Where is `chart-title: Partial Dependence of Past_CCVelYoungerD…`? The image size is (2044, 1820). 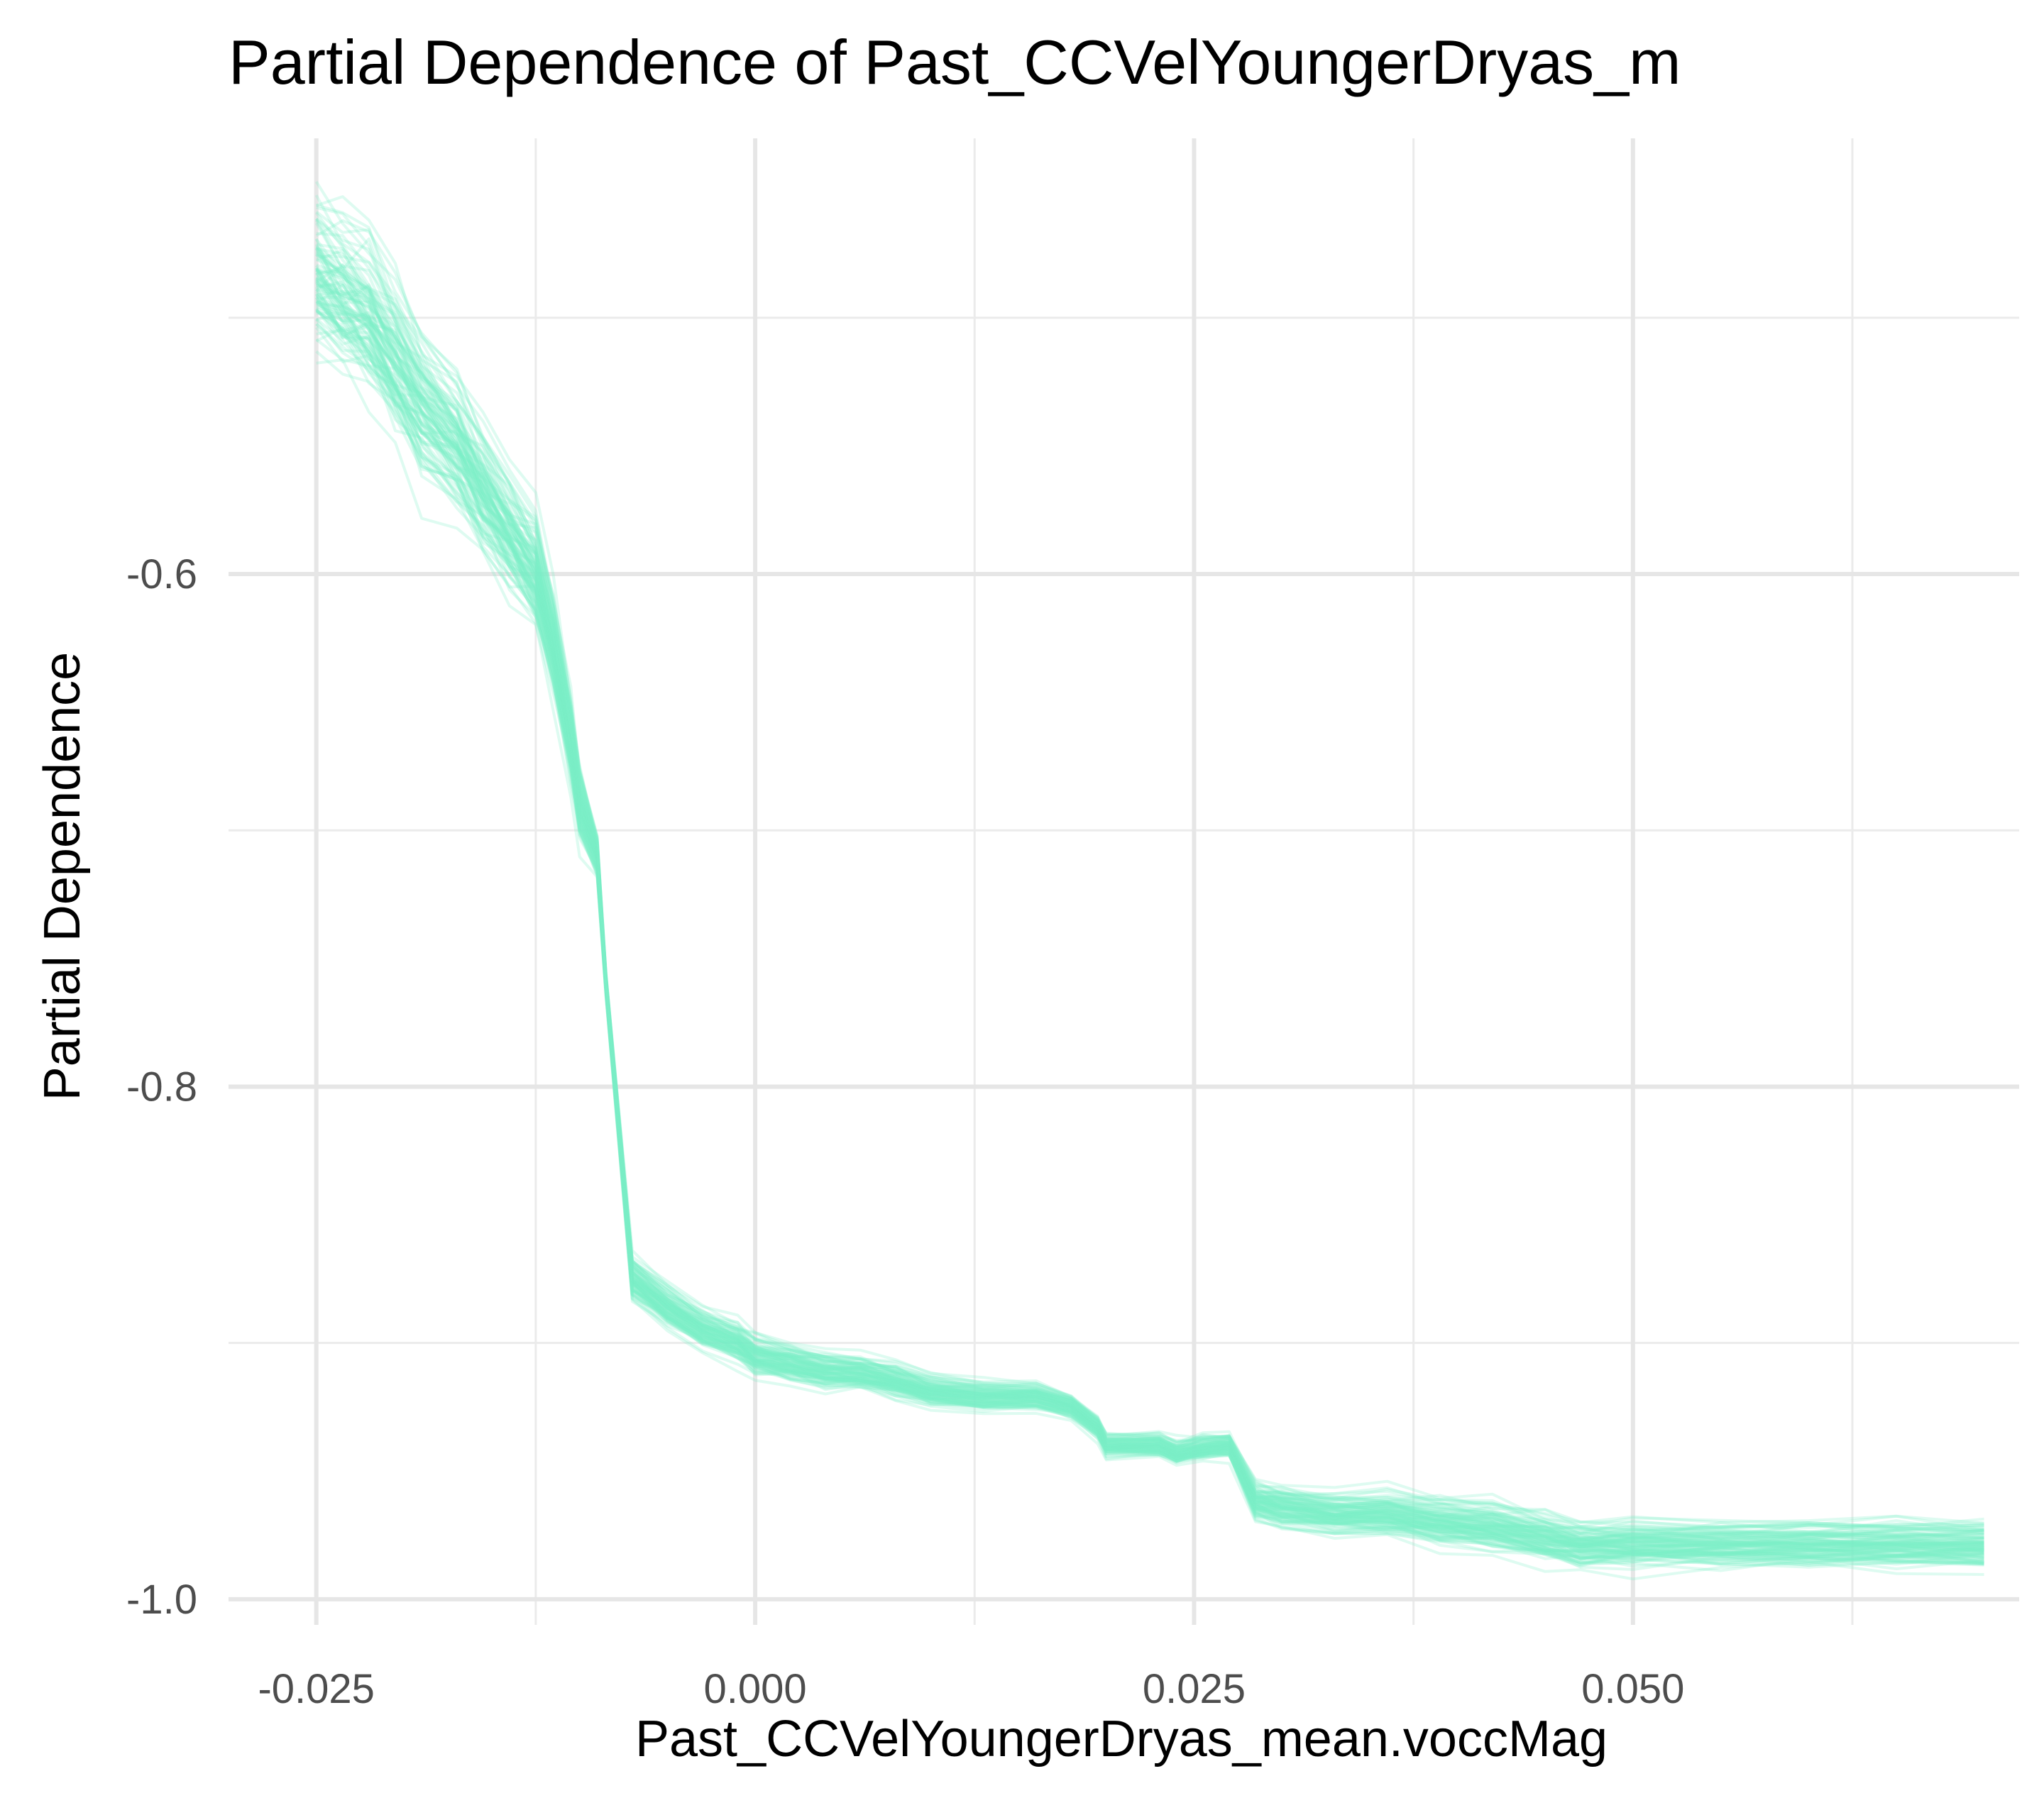 chart-title: Partial Dependence of Past_CCVelYoungerD… is located at coordinates (955, 62).